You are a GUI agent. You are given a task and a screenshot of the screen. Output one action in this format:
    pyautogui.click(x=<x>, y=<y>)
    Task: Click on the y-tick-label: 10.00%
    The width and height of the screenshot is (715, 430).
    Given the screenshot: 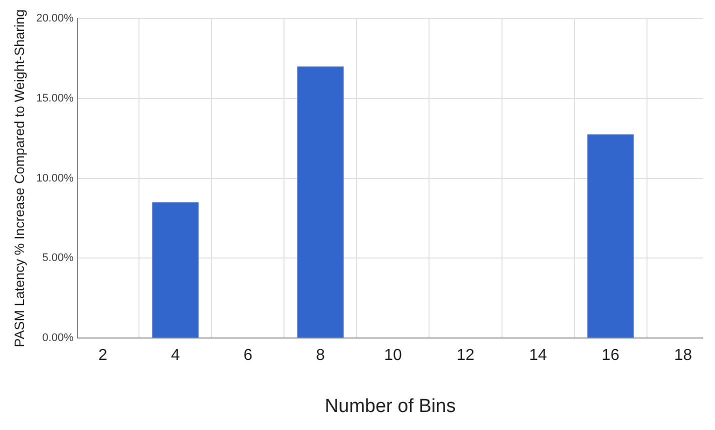 What is the action you would take?
    pyautogui.click(x=55, y=178)
    